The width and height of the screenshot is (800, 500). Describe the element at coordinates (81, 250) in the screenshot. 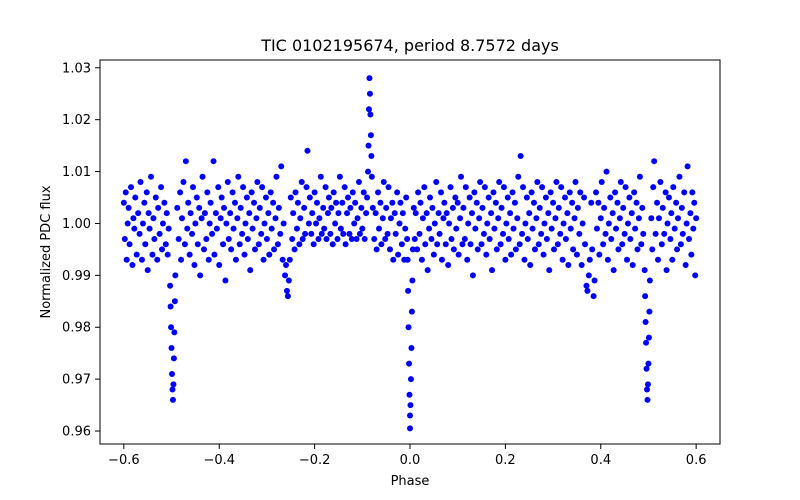

I see `y-axis-ticks: 0.96 0.97 0.98 0.99 1.00 1.01 1.02 1.03` at that location.